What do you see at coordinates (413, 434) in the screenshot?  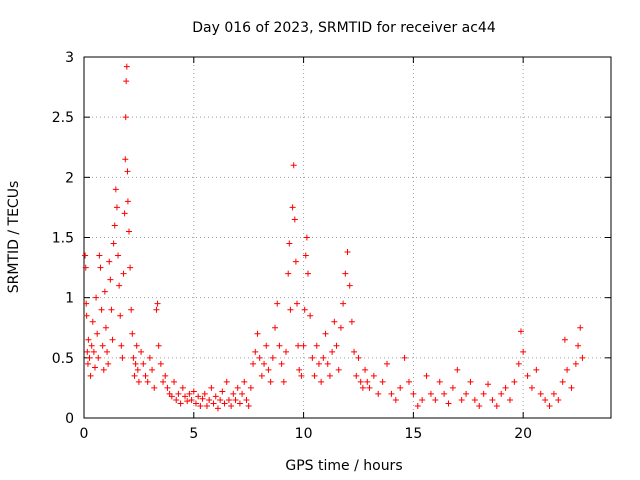 I see `x-tick-label: 15` at bounding box center [413, 434].